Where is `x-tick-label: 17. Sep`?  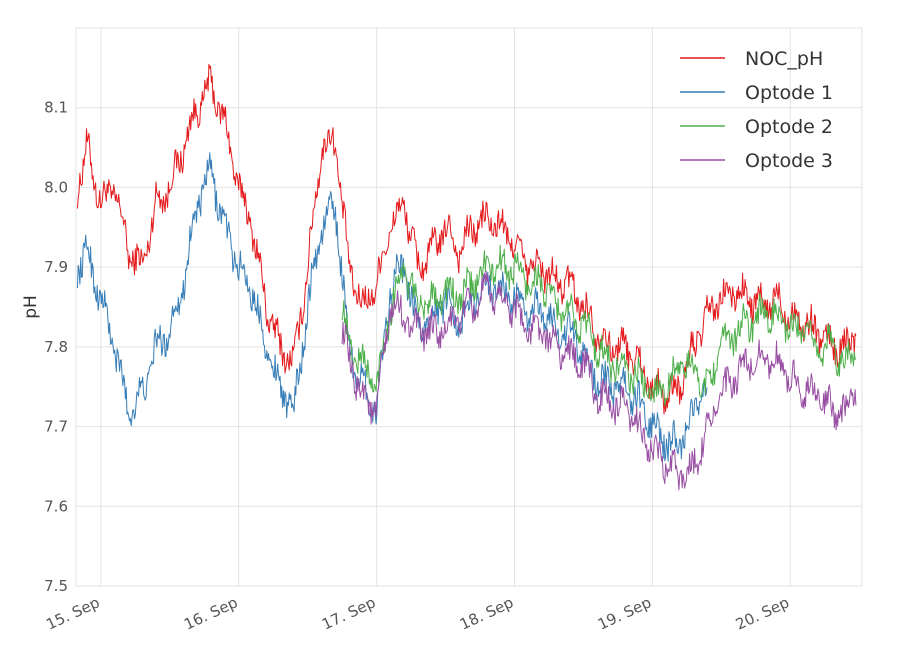
x-tick-label: 17. Sep is located at coordinates (348, 613).